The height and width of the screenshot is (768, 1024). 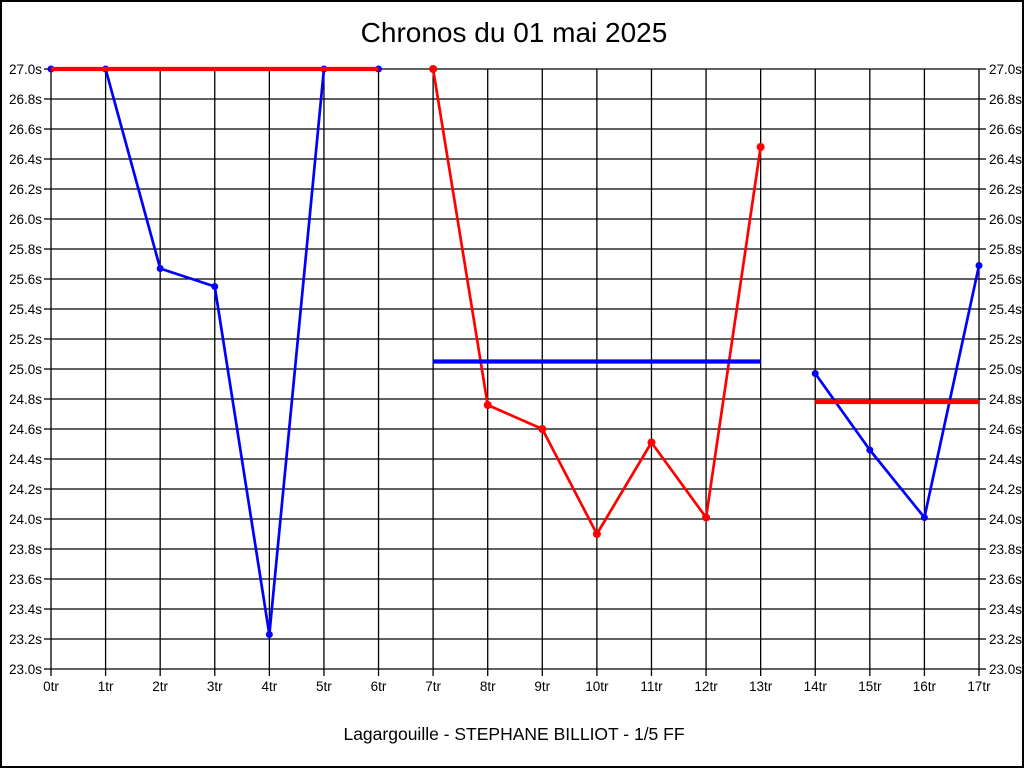 What do you see at coordinates (1005, 309) in the screenshot?
I see `y-axis-label-right: 25.4s` at bounding box center [1005, 309].